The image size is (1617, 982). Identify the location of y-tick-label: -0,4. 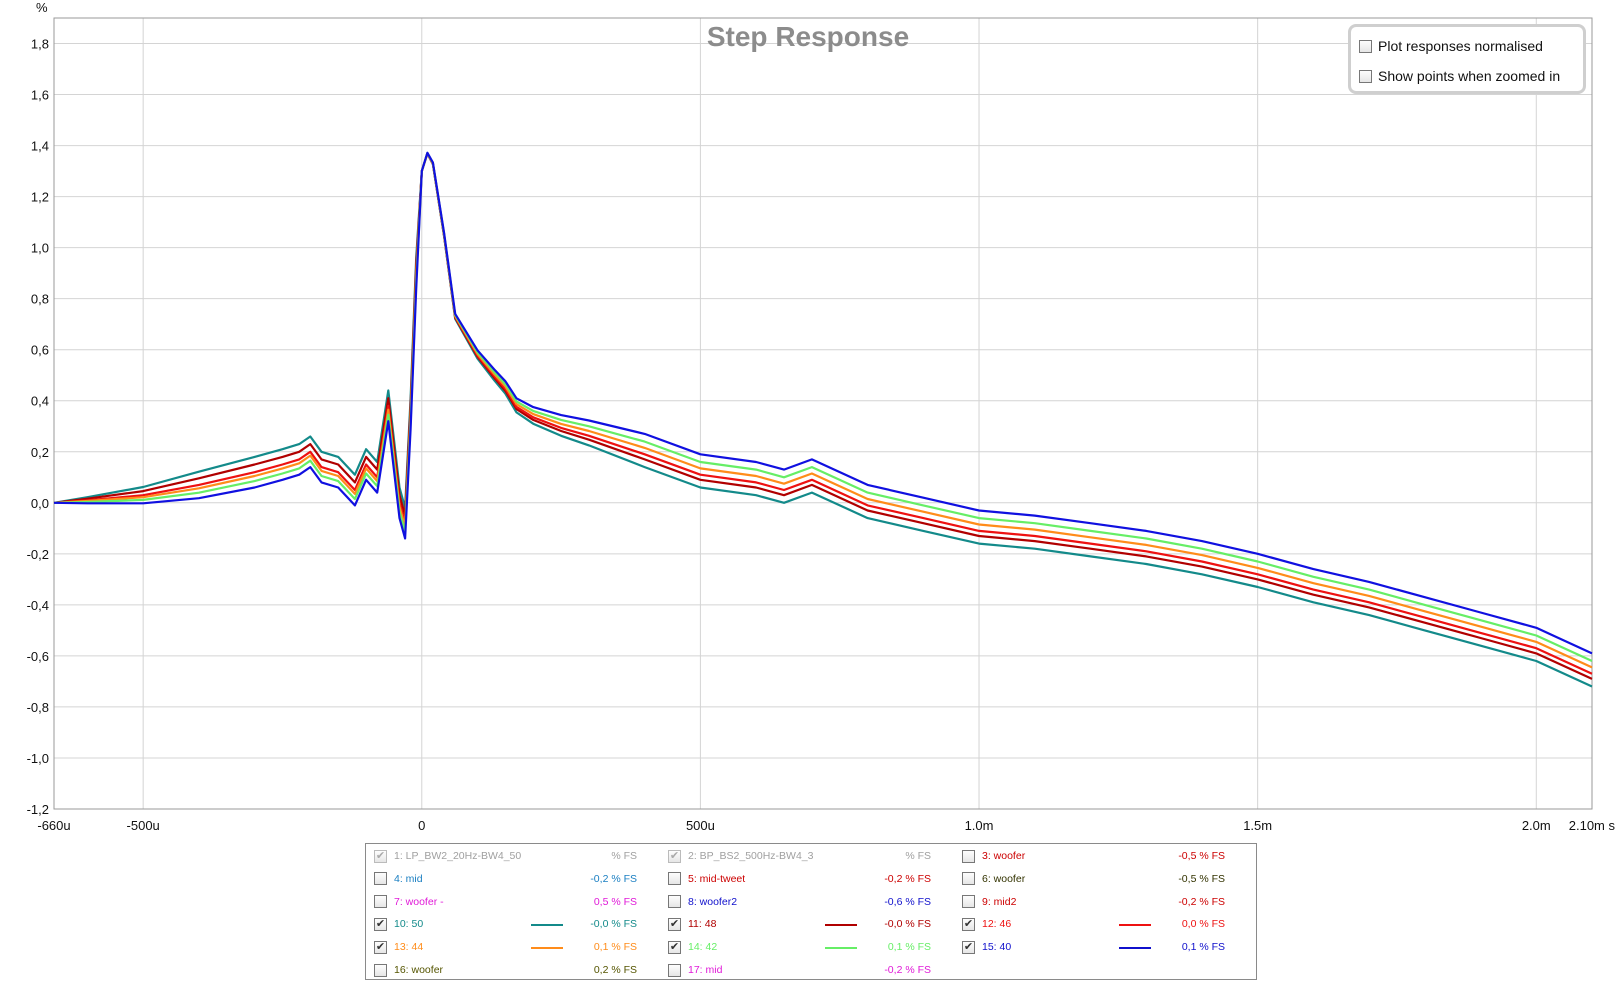
(38, 605).